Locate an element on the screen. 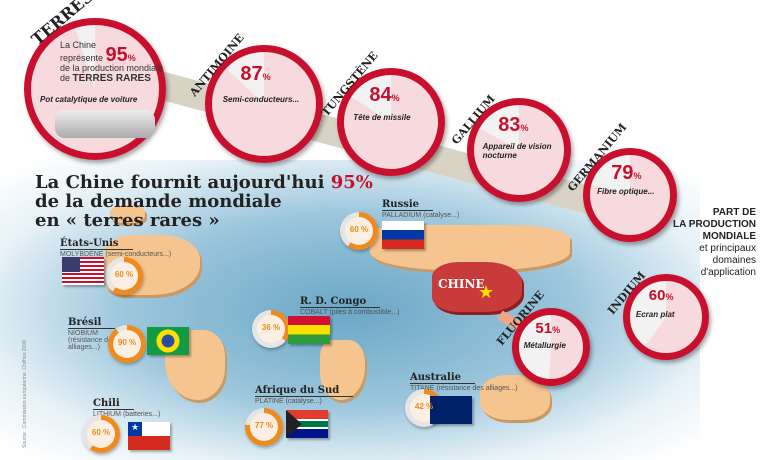  flag-cg is located at coordinates (309, 330).